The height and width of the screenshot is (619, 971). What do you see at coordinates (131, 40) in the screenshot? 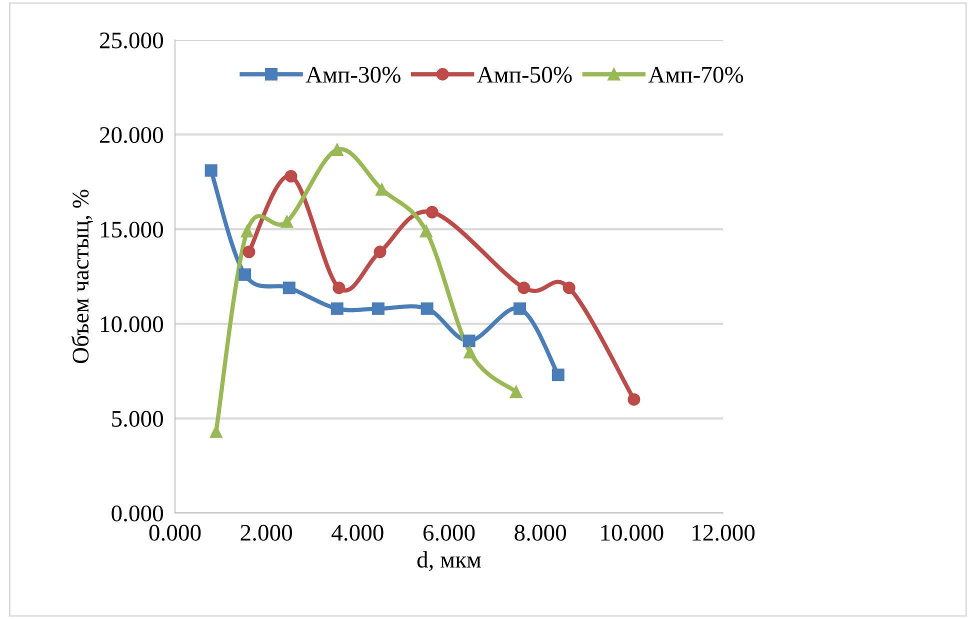
I see `y-tick-label: 25.000` at bounding box center [131, 40].